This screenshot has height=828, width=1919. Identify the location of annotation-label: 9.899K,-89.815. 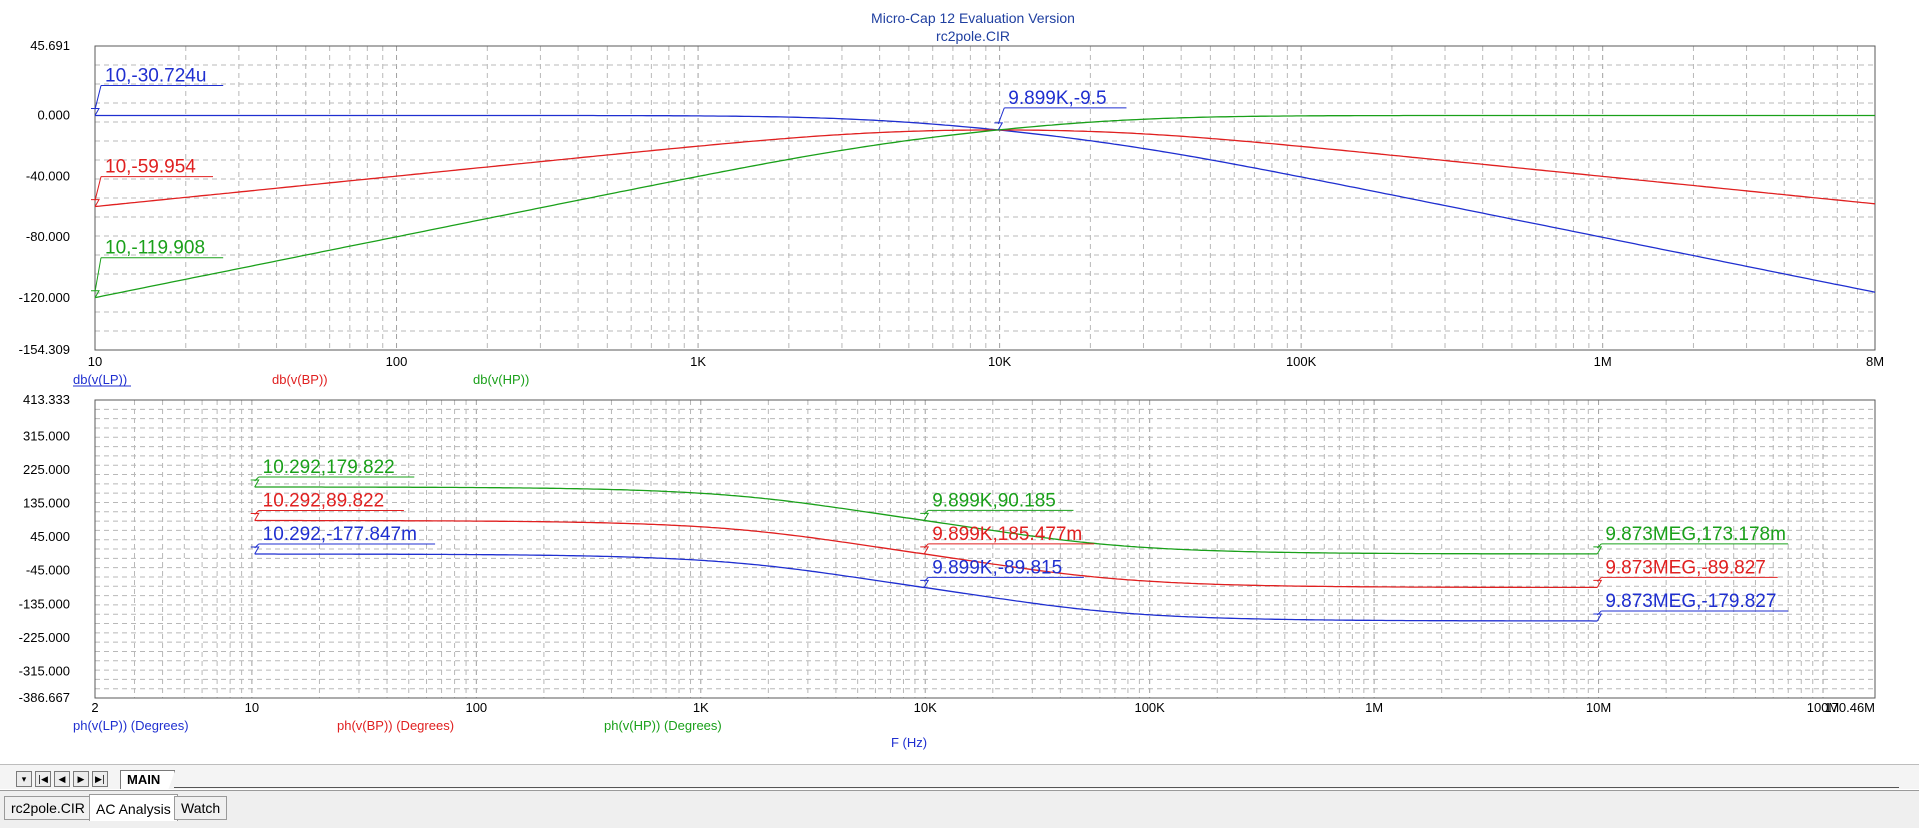
(997, 567).